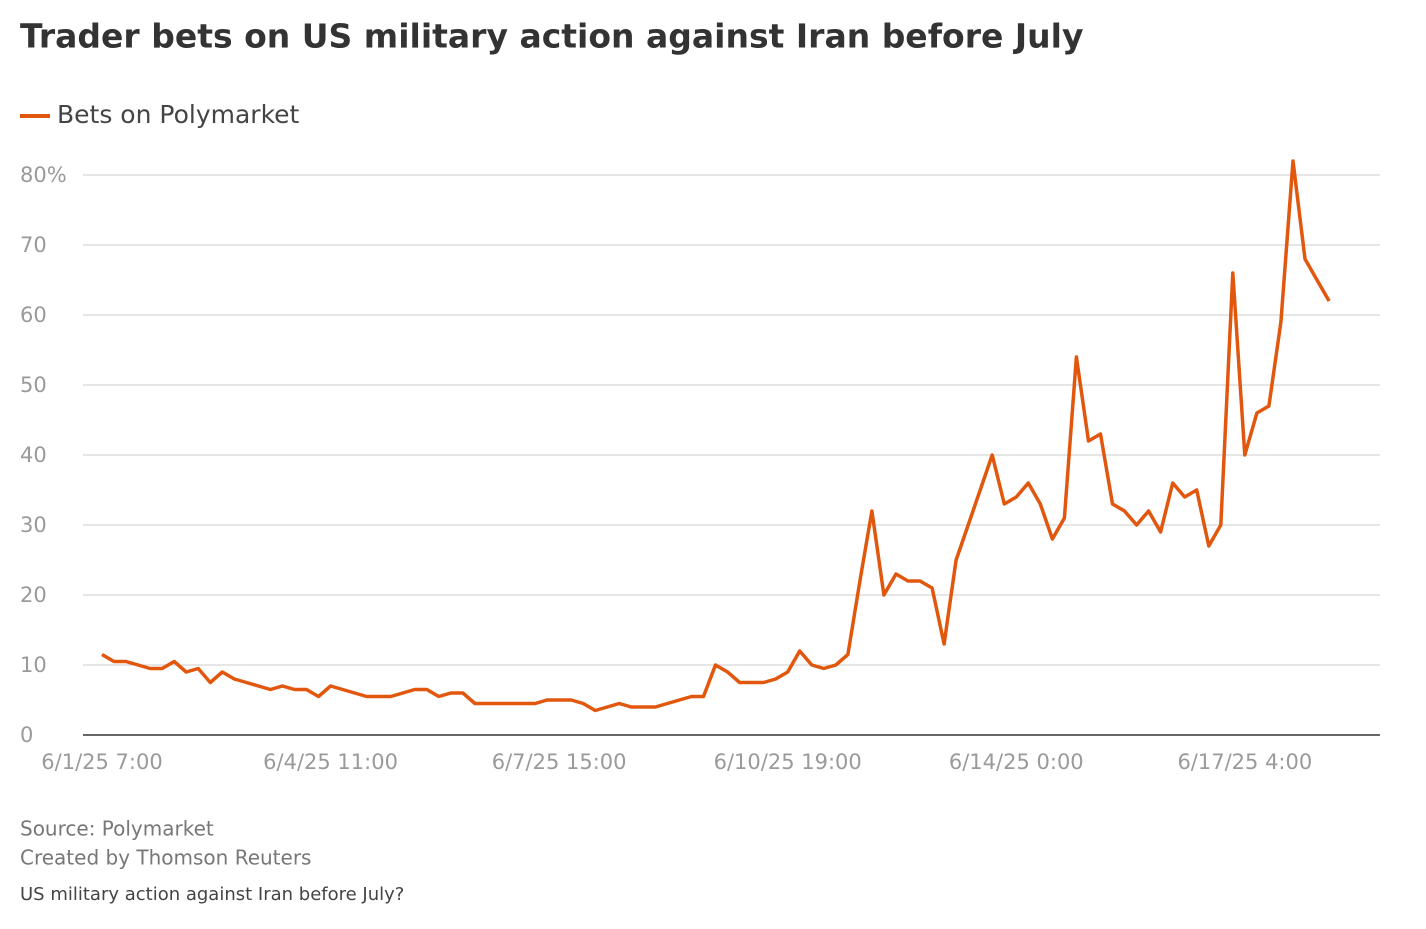 The width and height of the screenshot is (1426, 929). I want to click on y-tick-label: 10, so click(33, 665).